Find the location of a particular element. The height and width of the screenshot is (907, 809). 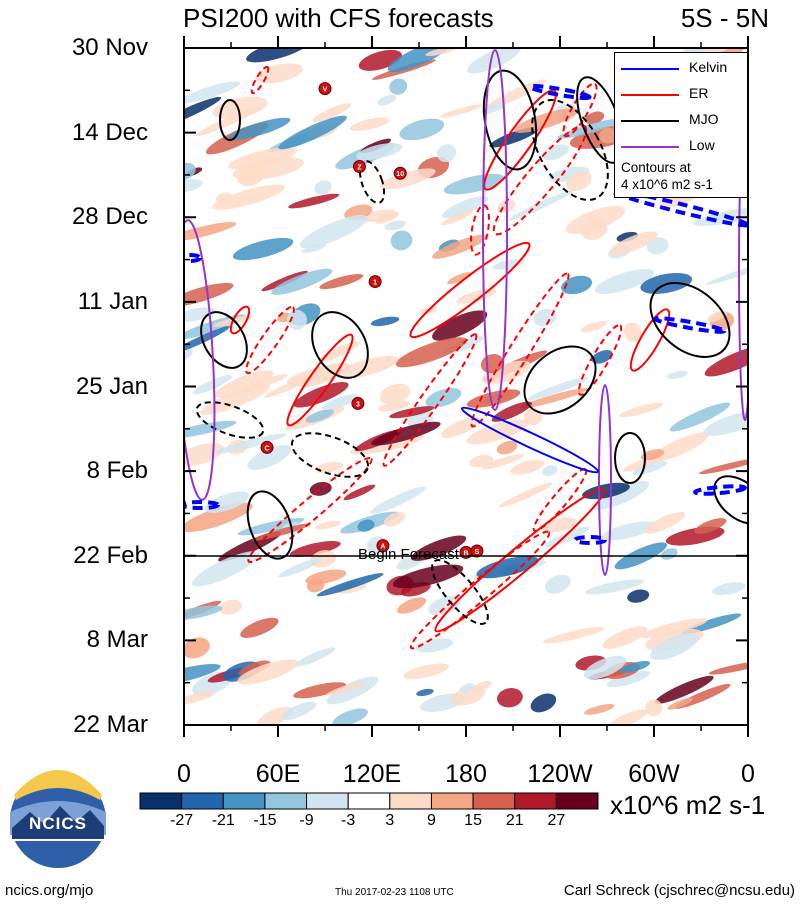

legend-note-line1: Contours at is located at coordinates (656, 167).